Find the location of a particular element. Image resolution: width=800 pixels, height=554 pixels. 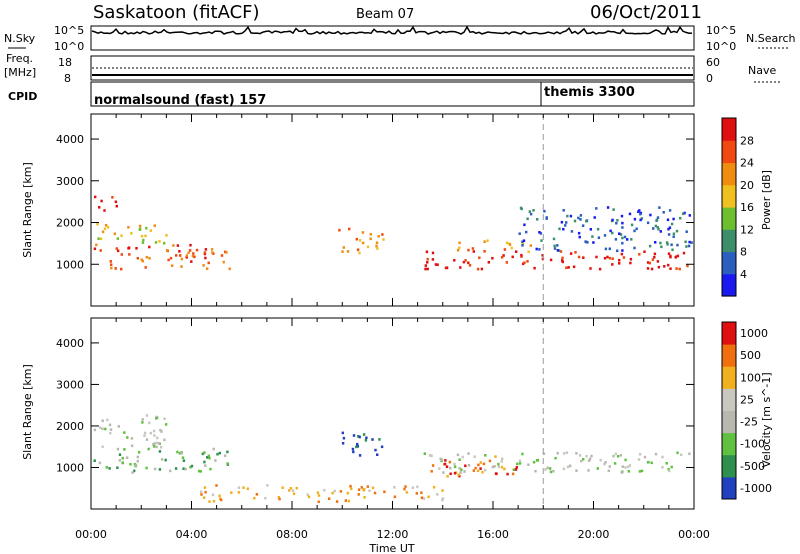

colorbar-tick-label: -1000 is located at coordinates (756, 488).